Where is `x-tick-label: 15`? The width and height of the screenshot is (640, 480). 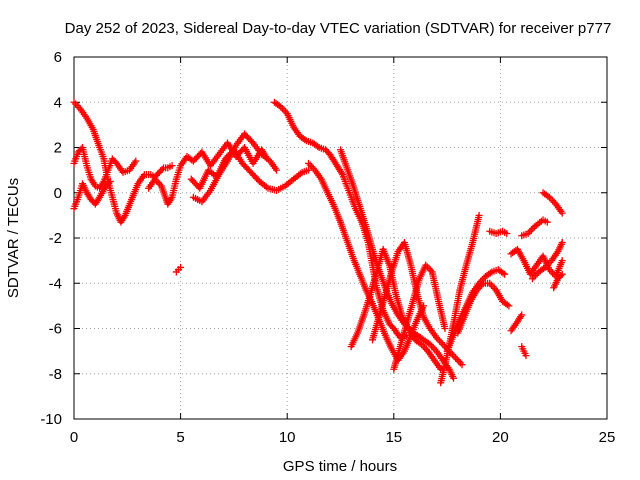
x-tick-label: 15 is located at coordinates (393, 437).